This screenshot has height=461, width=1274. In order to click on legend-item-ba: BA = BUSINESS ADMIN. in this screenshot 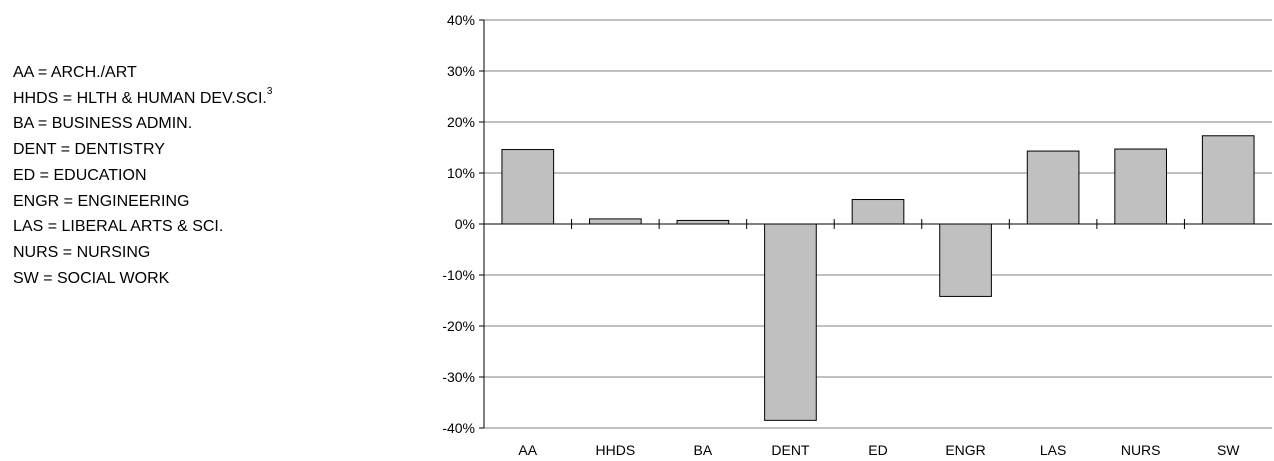, I will do `click(103, 124)`.